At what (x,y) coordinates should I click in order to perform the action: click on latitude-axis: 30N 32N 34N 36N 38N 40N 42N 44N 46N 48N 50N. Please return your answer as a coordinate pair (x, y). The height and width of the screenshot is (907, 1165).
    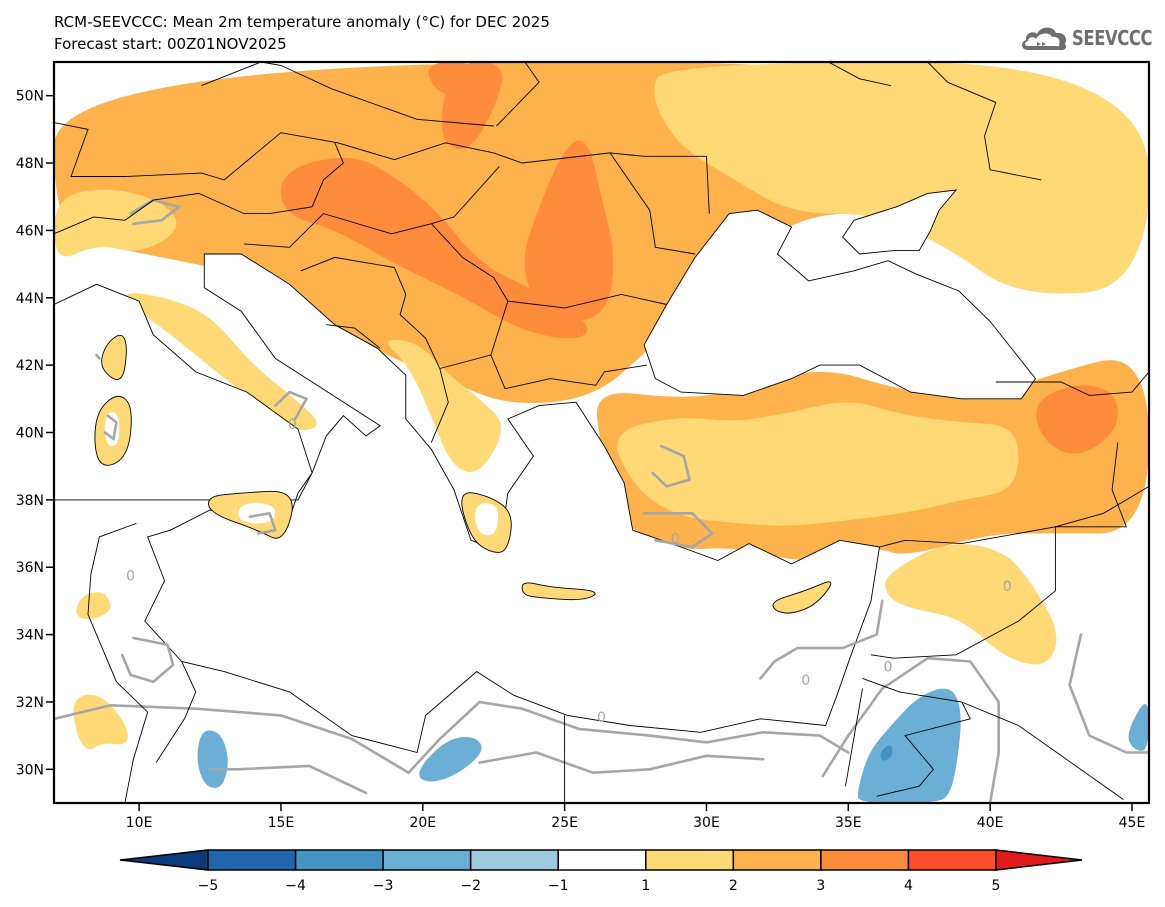
    Looking at the image, I should click on (35, 433).